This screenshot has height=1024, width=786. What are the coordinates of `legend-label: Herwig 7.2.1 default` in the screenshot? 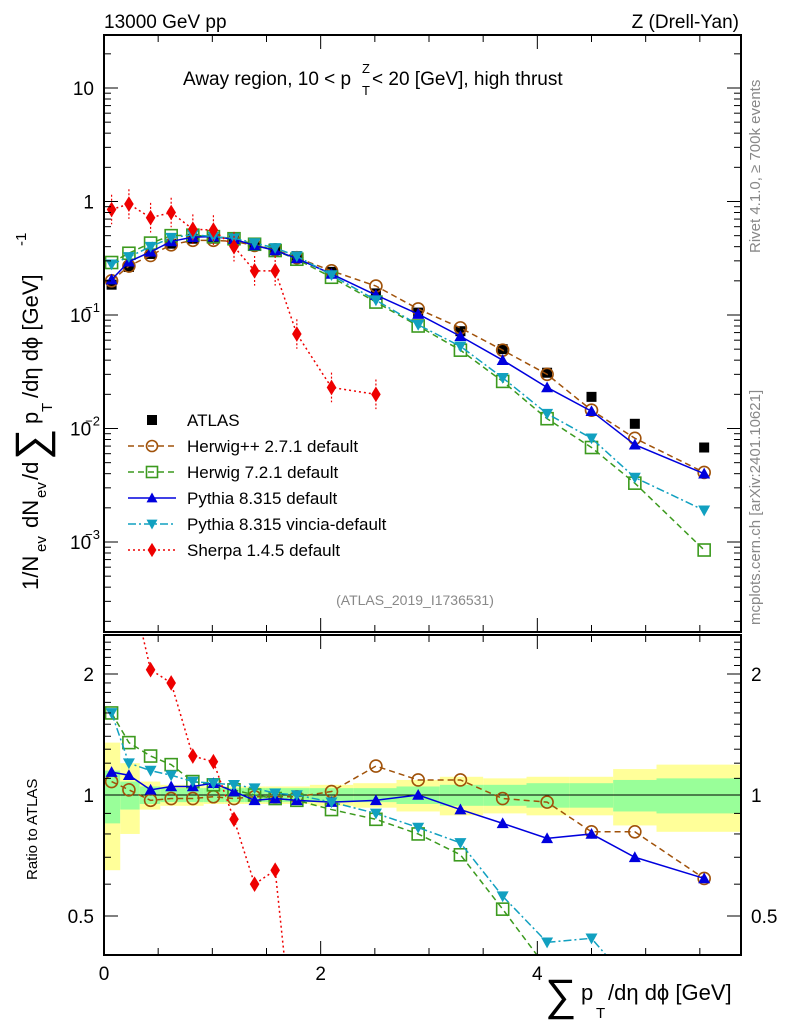 It's located at (262, 472).